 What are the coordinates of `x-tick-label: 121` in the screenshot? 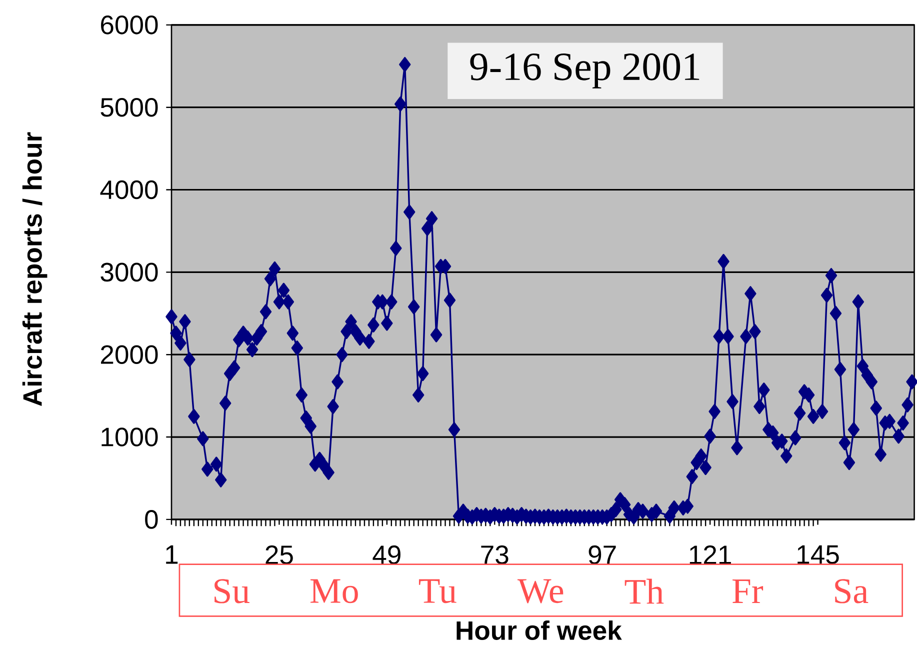 It's located at (710, 554).